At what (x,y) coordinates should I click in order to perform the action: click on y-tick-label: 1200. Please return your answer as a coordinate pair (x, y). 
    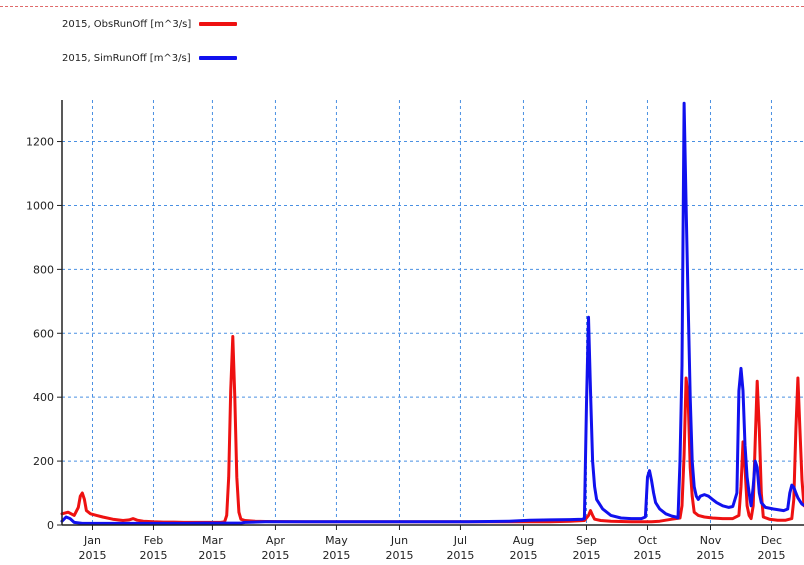
    Looking at the image, I should click on (40, 142).